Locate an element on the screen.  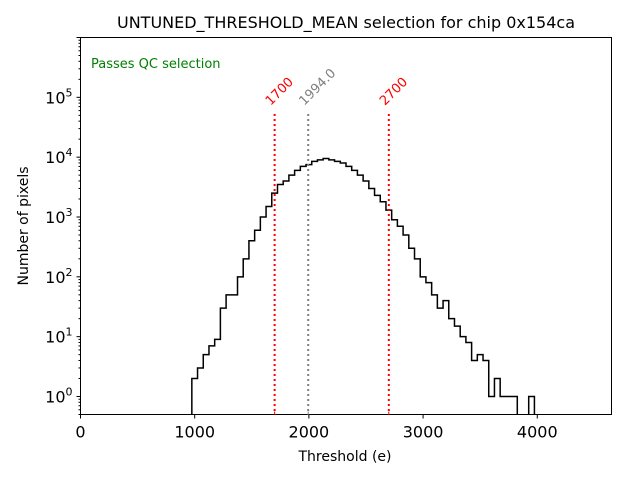
qc-annotation: Passes QC selection is located at coordinates (156, 64).